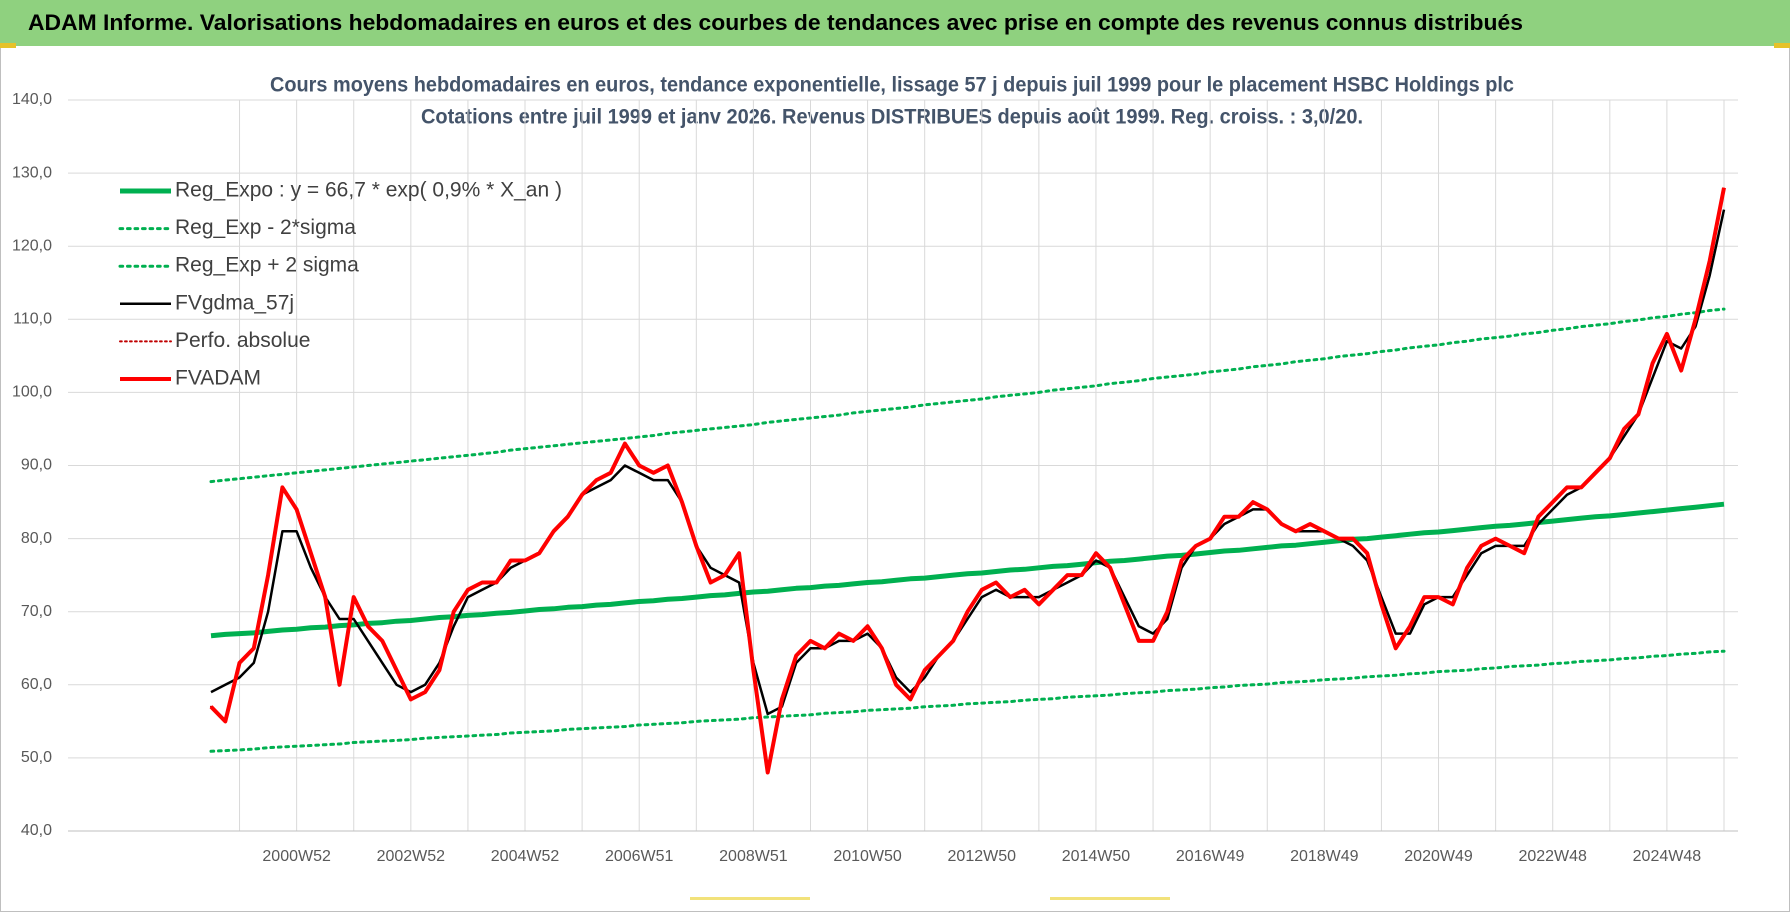 The width and height of the screenshot is (1790, 917). Describe the element at coordinates (1667, 856) in the screenshot. I see `x-tick-label: 2024W48` at that location.